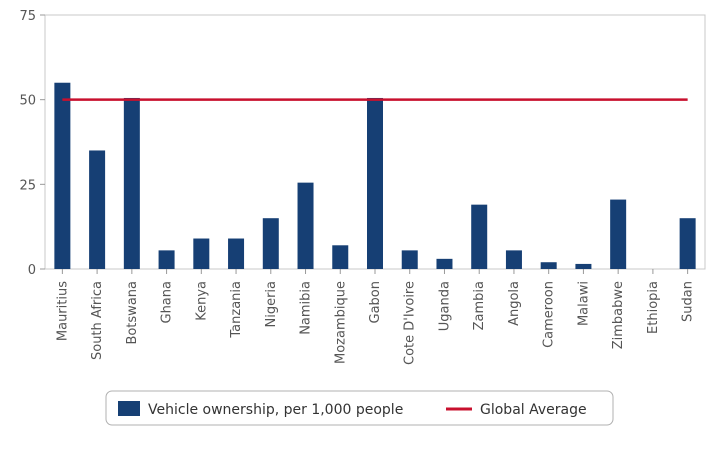  Describe the element at coordinates (618, 315) in the screenshot. I see `x-label-zimbabwe: Zimbabwe` at that location.